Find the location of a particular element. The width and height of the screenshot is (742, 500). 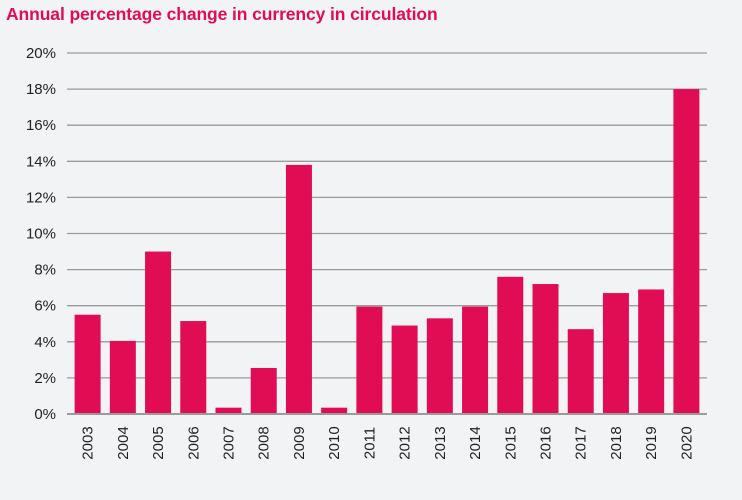

x-tick-label: 2015 is located at coordinates (510, 442).